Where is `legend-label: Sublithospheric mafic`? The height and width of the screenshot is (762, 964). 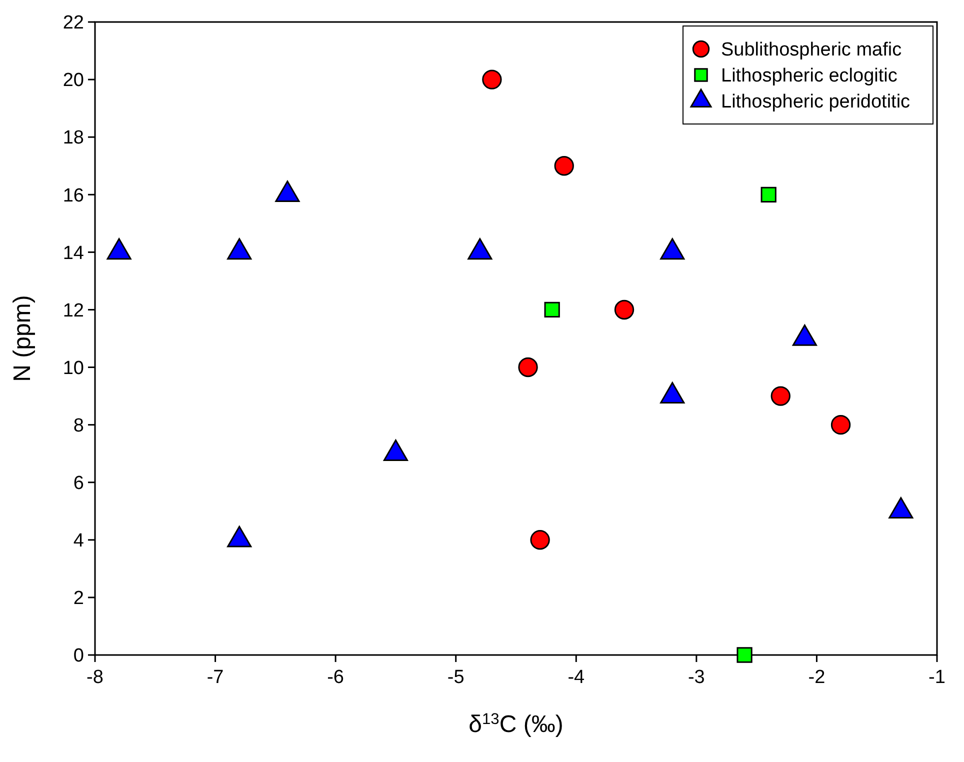
legend-label: Sublithospheric mafic is located at coordinates (811, 50).